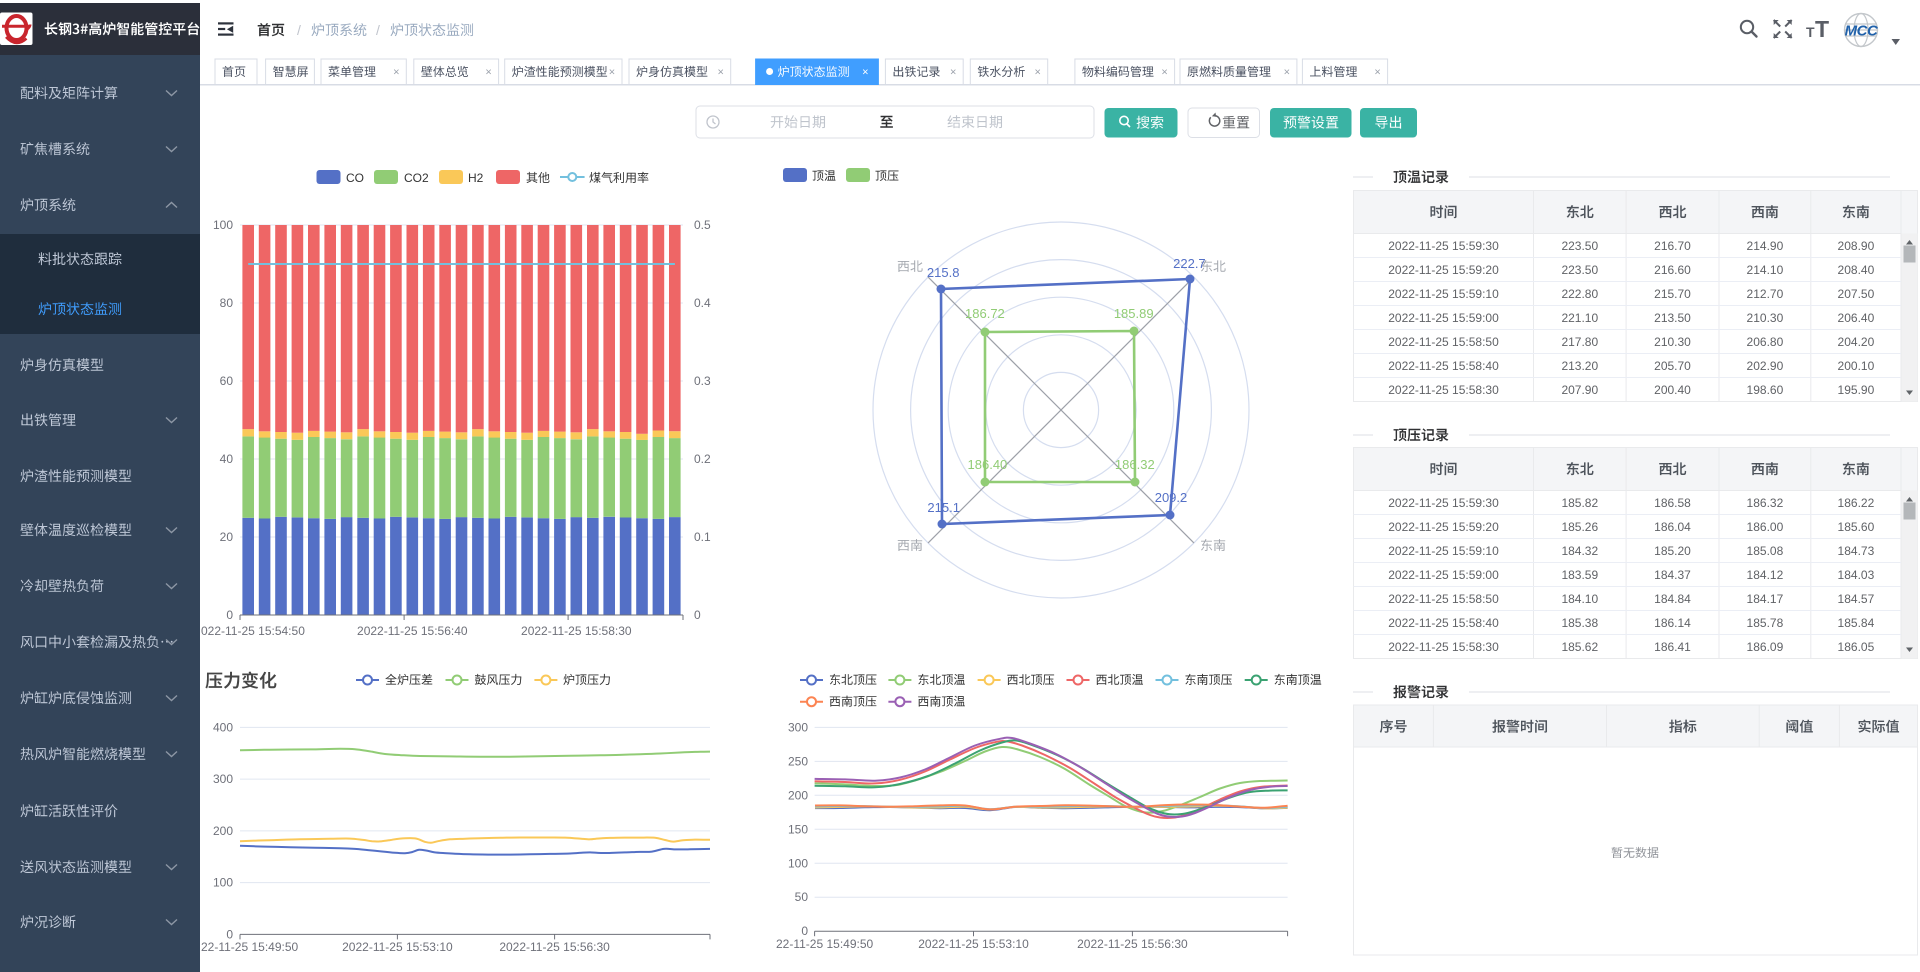 The image size is (1920, 972). I want to click on svg-text: 217.80, so click(1579, 342).